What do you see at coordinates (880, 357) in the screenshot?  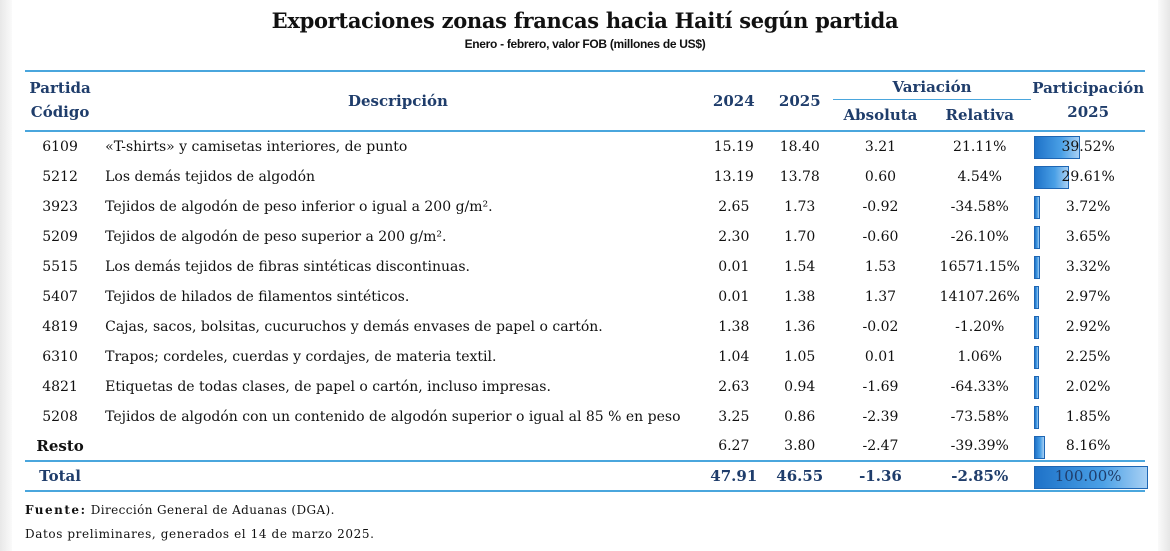 I see `row-absoluta: 0.01` at bounding box center [880, 357].